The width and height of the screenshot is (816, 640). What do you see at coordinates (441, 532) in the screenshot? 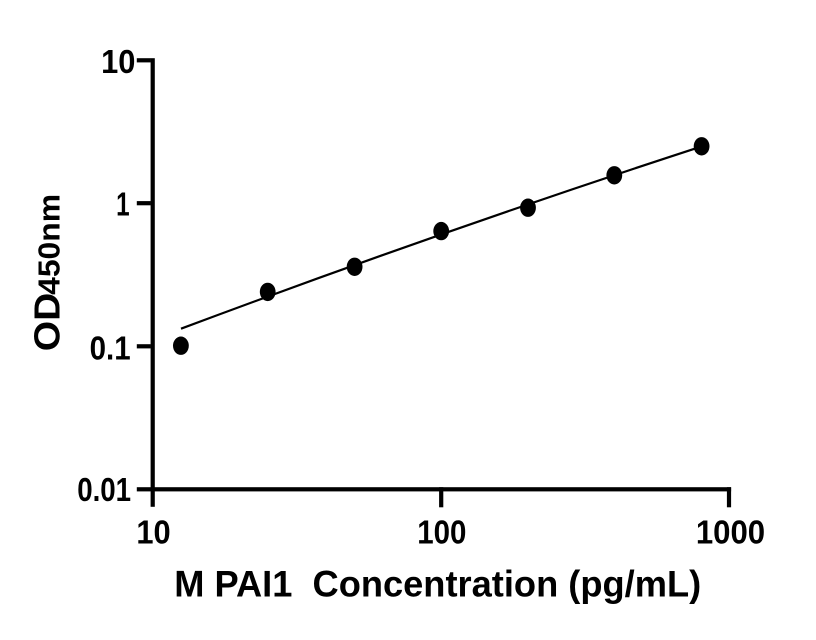
I see `svg-text: 100` at bounding box center [441, 532].